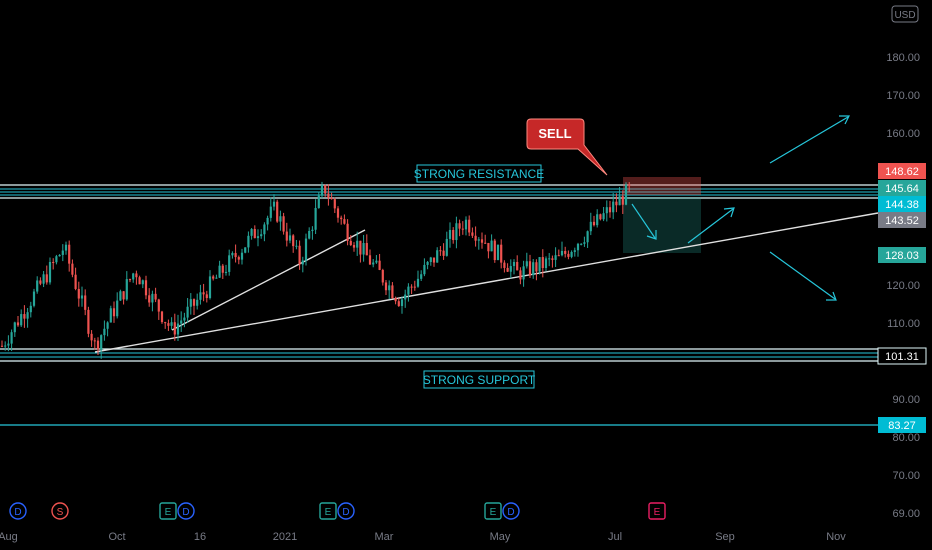 The width and height of the screenshot is (932, 550). Describe the element at coordinates (903, 96) in the screenshot. I see `price-tick-label: 170.00` at that location.